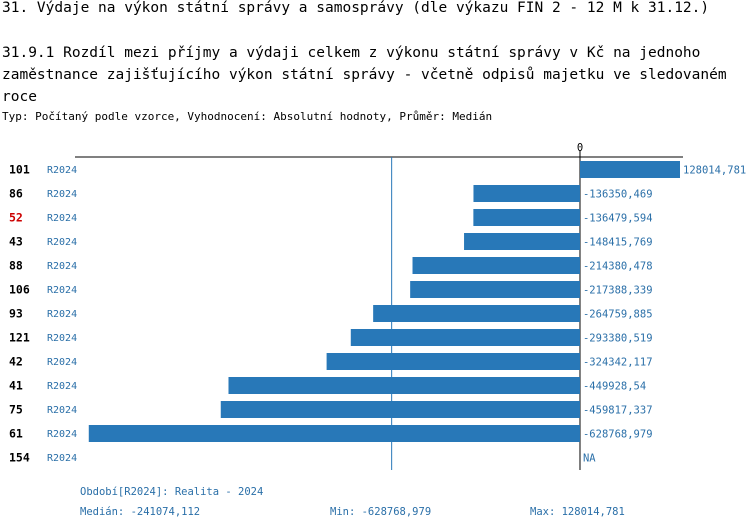 This screenshot has width=750, height=530. Describe the element at coordinates (16, 314) in the screenshot. I see `category-label: 93` at that location.